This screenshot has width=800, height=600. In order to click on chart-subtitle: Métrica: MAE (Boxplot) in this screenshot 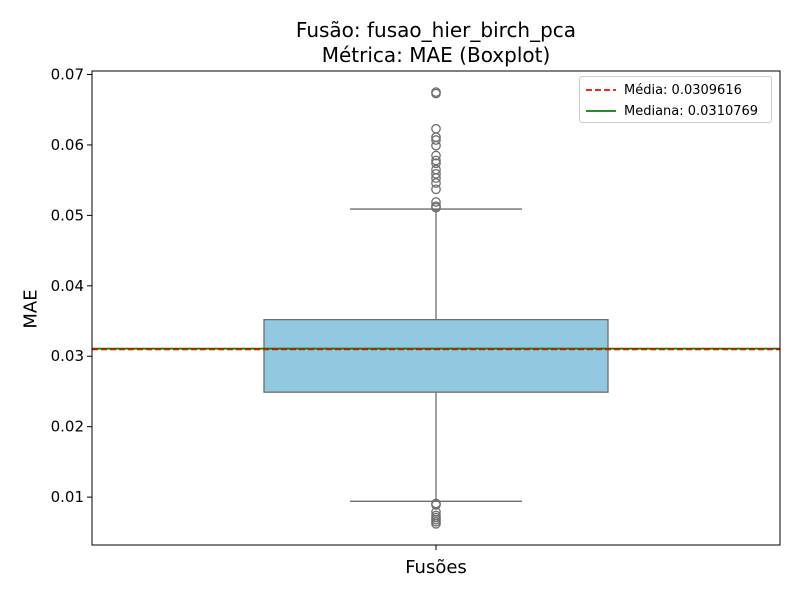, I will do `click(436, 55)`.